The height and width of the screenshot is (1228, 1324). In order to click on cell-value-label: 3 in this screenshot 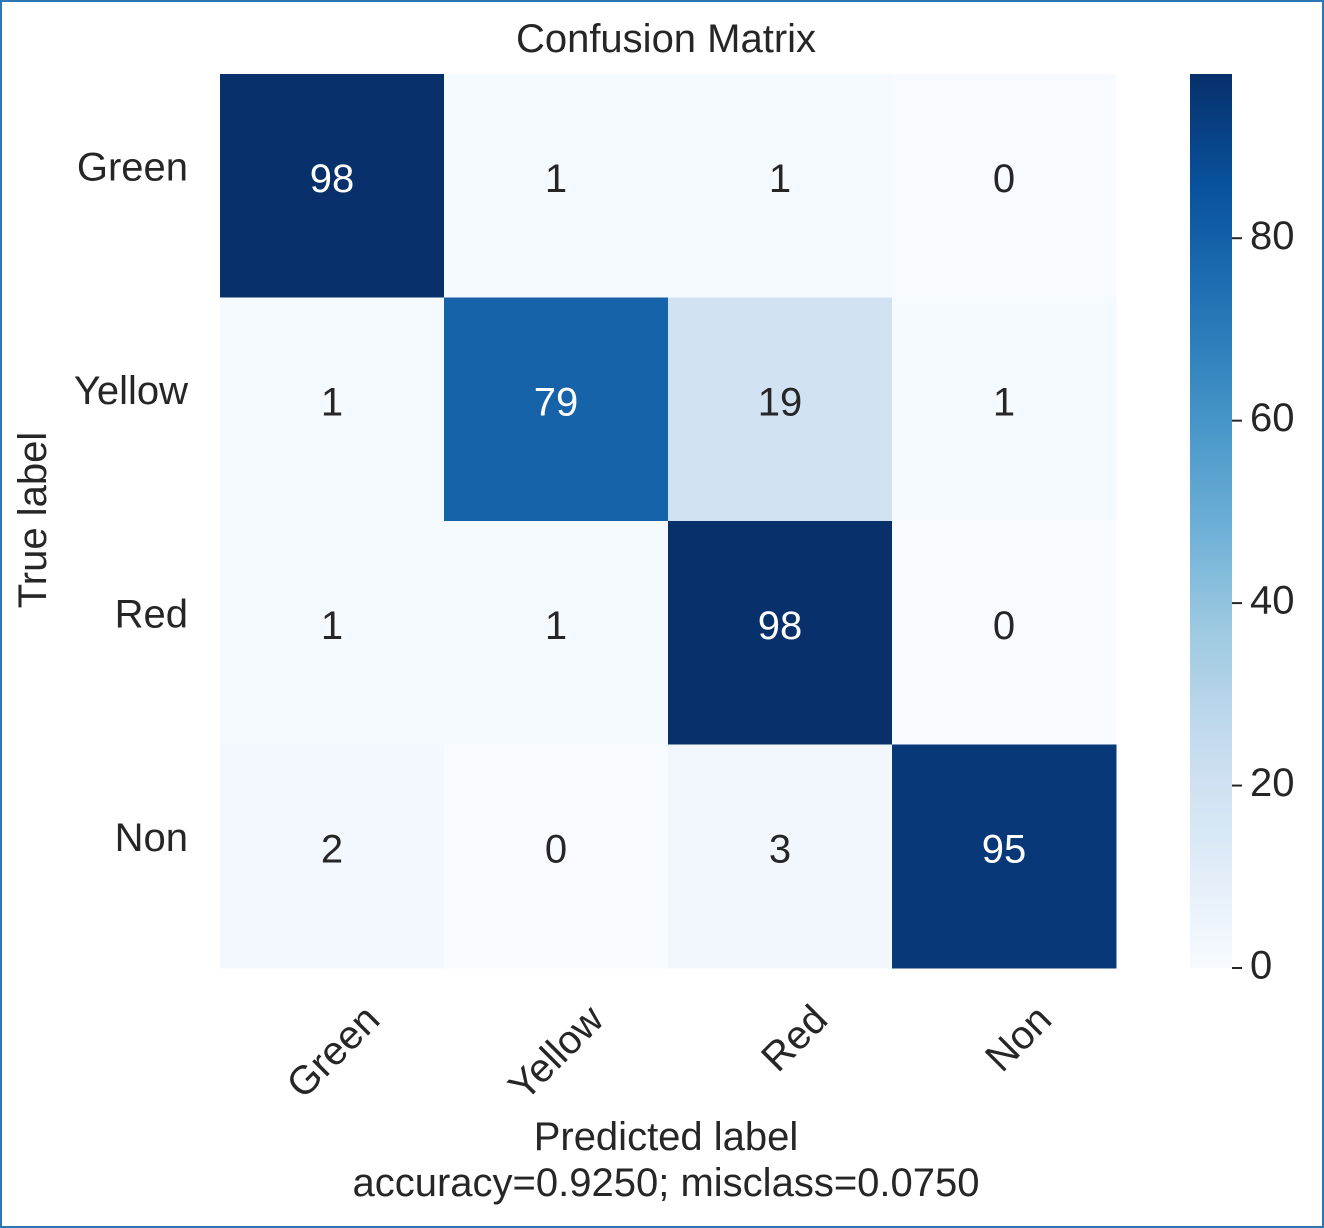, I will do `click(780, 849)`.